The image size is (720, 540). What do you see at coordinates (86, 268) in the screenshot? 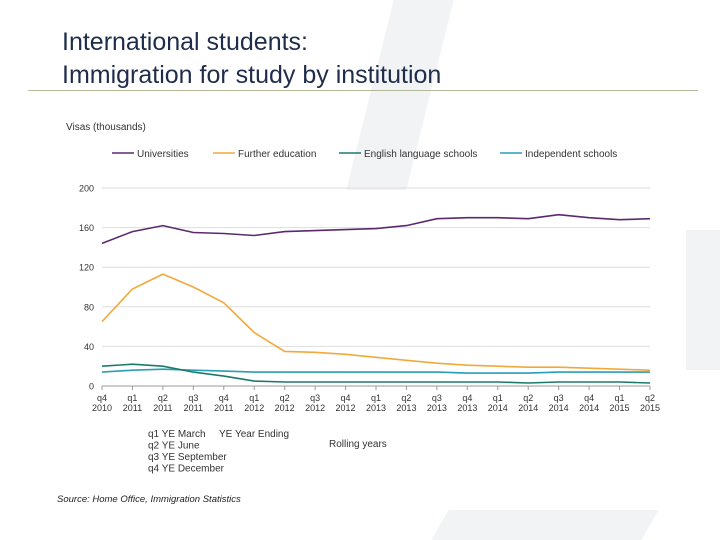
I see `y-tick-label: 120` at bounding box center [86, 268].